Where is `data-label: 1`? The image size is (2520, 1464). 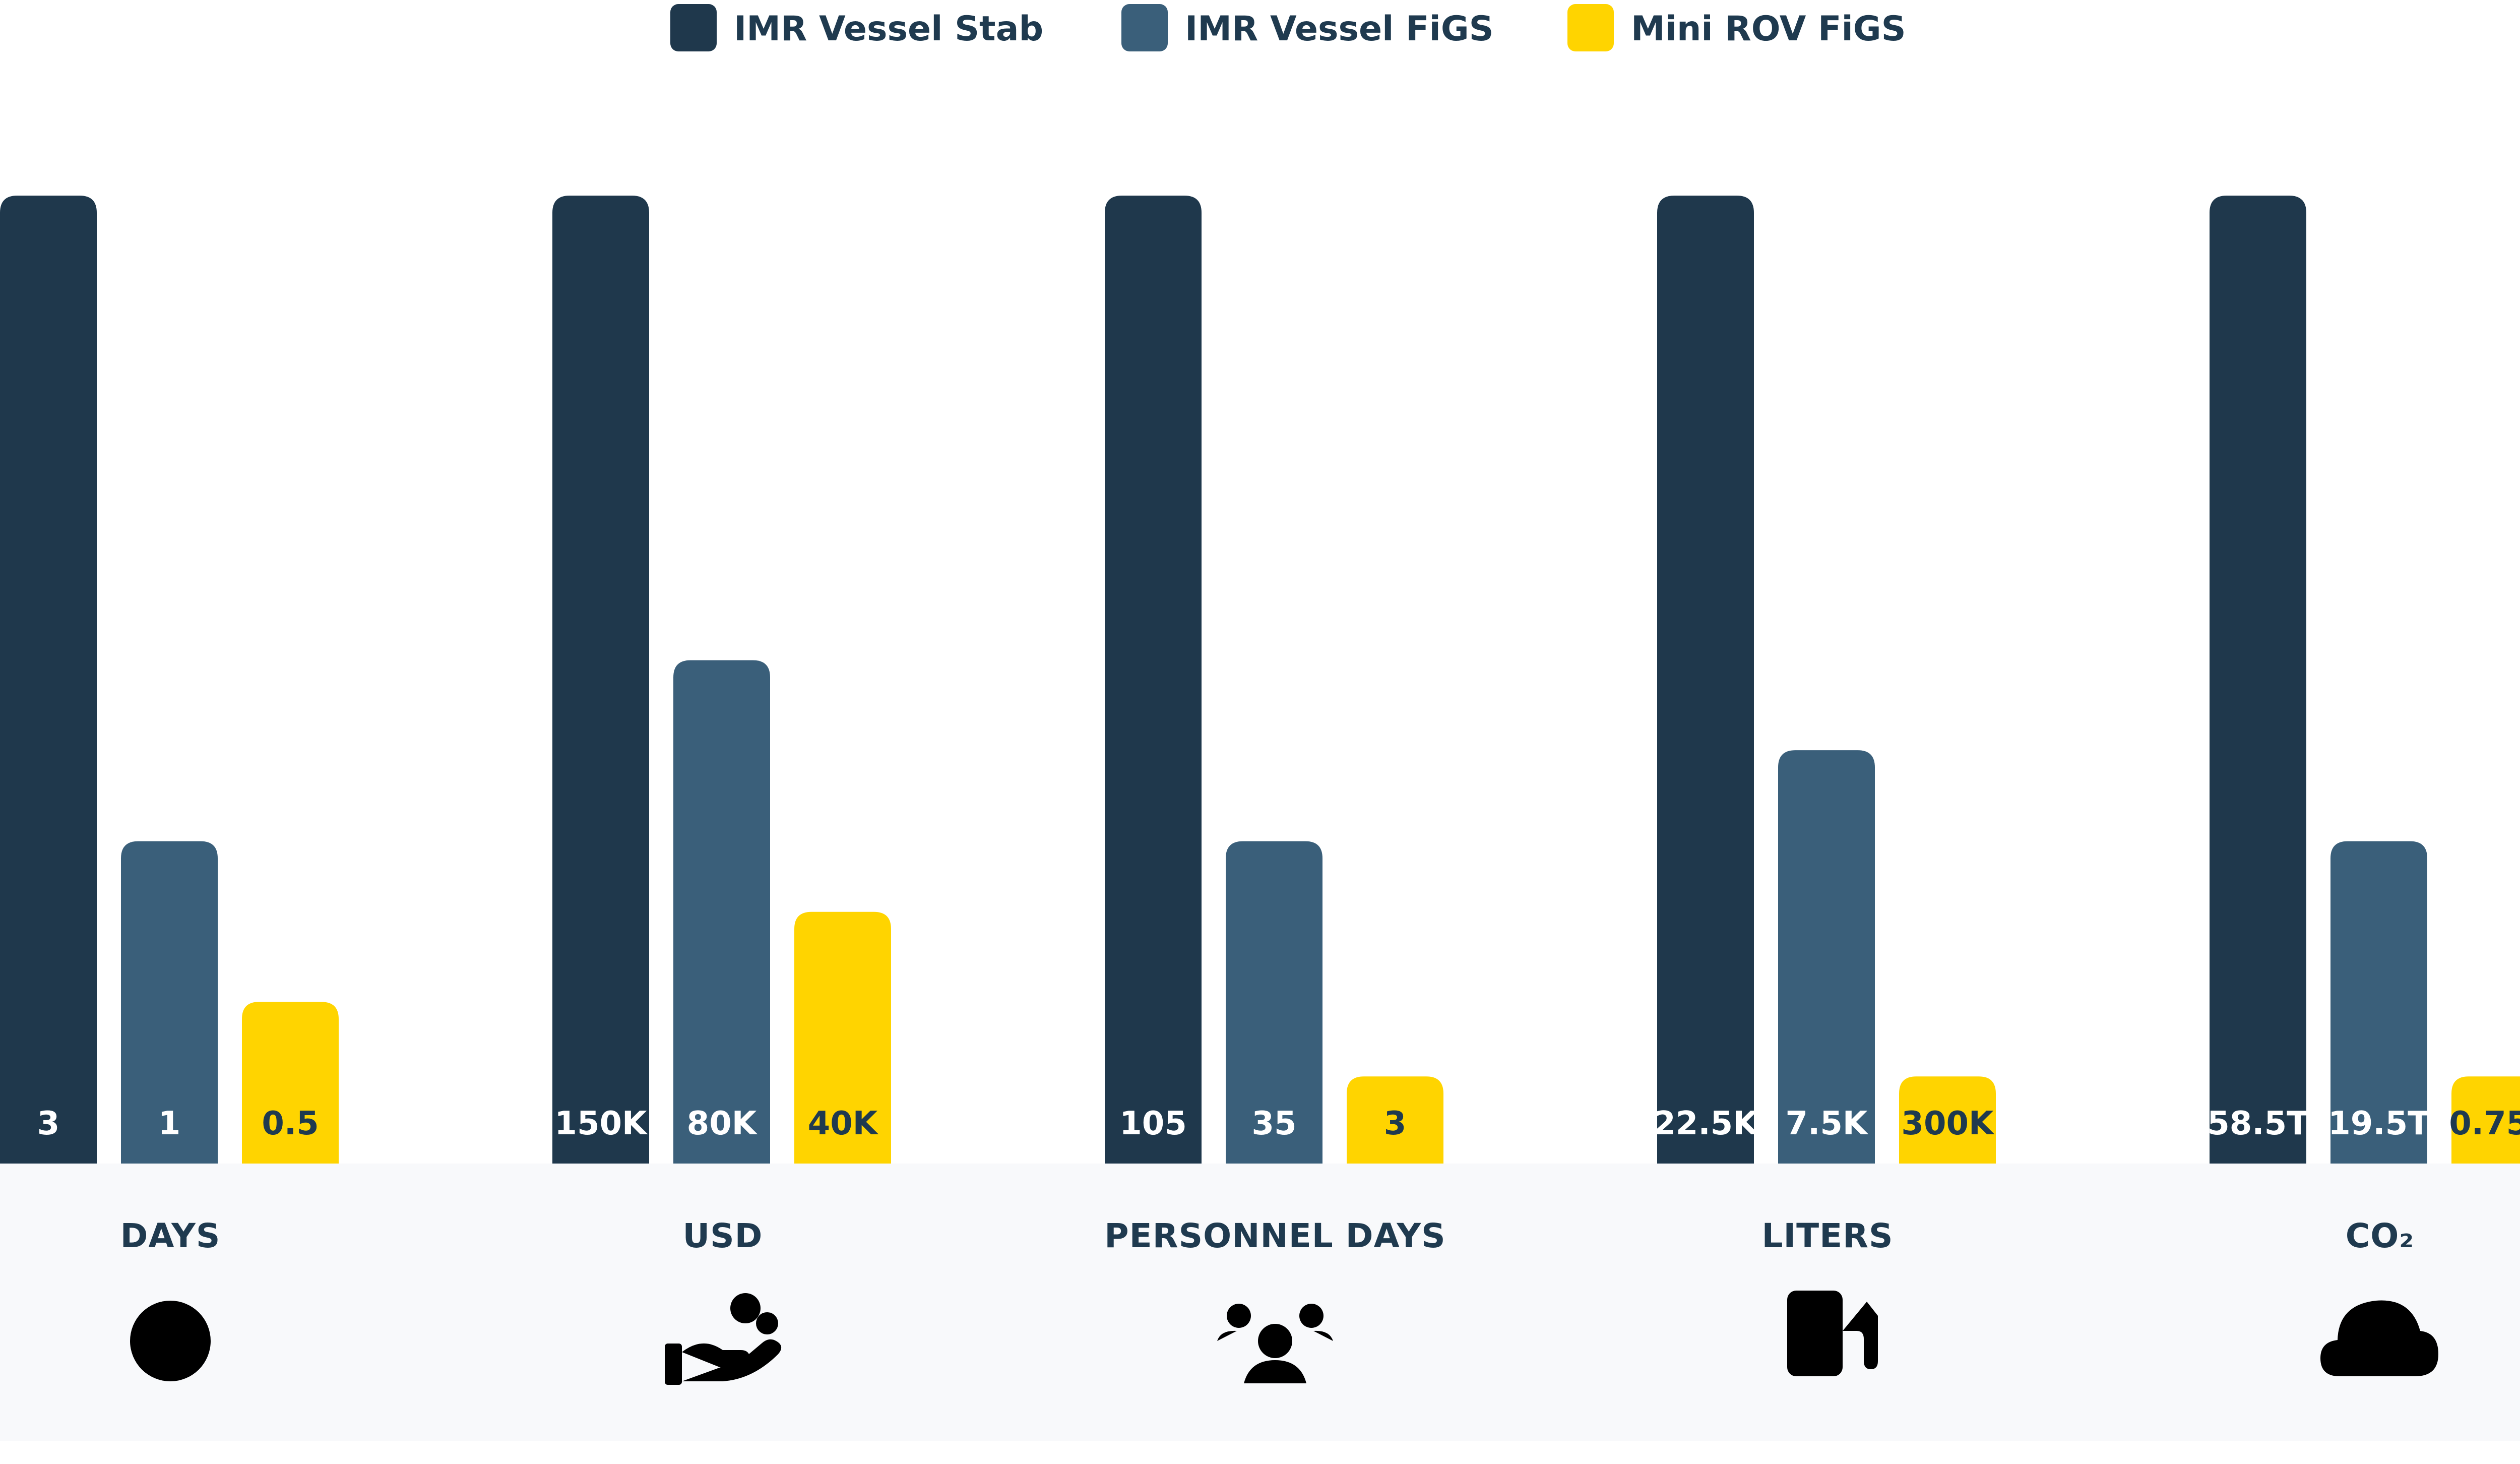 data-label: 1 is located at coordinates (169, 1123).